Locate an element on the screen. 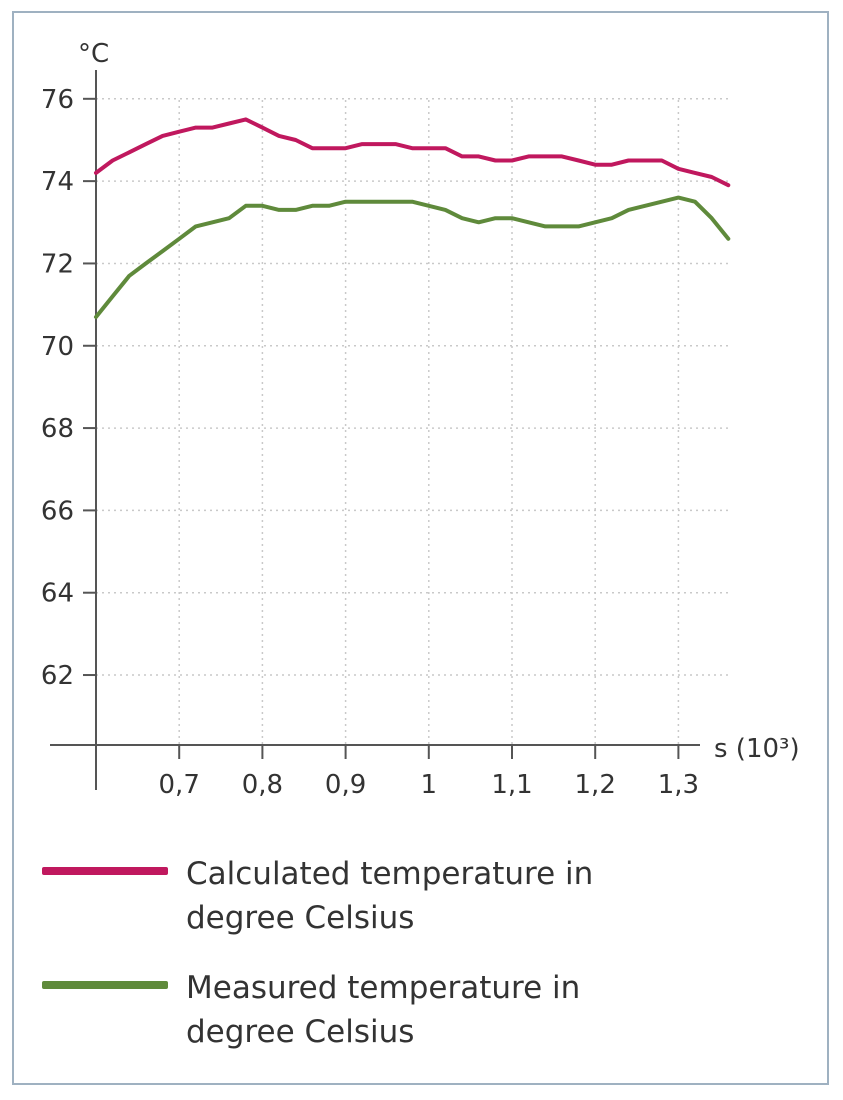 This screenshot has height=1100, width=843. y-ticks: 62 64 66 68 70 72 74 76 is located at coordinates (68, 388).